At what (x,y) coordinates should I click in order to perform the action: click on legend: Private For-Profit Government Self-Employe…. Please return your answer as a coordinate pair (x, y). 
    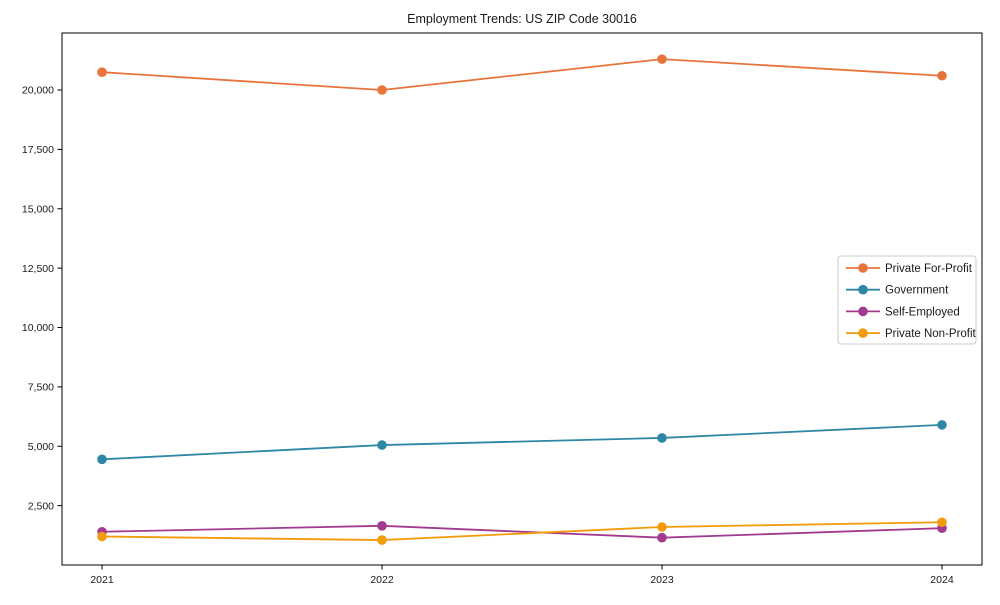
    Looking at the image, I should click on (907, 300).